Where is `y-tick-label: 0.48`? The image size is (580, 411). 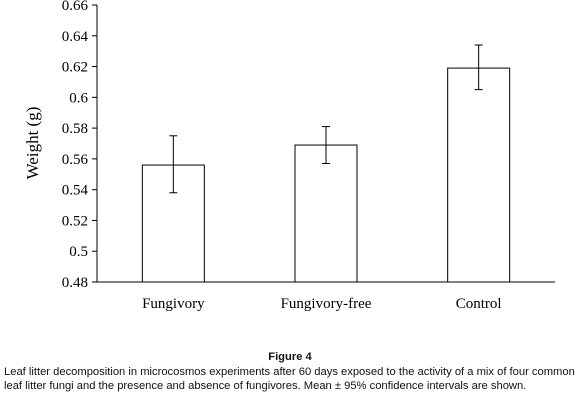 y-tick-label: 0.48 is located at coordinates (75, 283).